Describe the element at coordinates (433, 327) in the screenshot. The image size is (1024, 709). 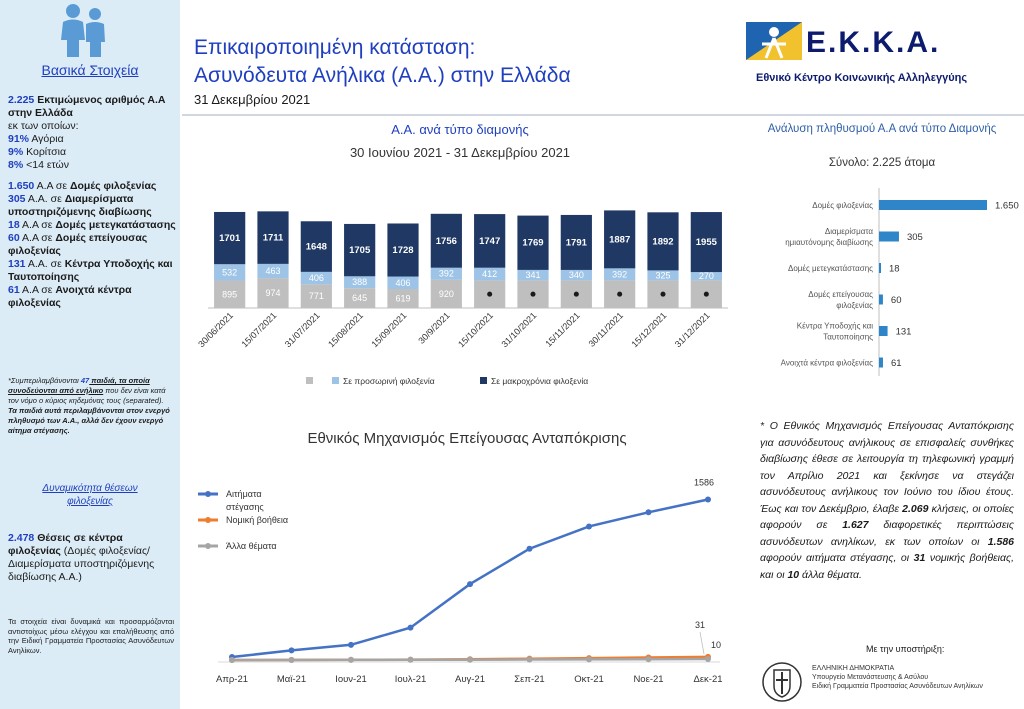
I see `bar-tick-label: 30/9/2021` at that location.